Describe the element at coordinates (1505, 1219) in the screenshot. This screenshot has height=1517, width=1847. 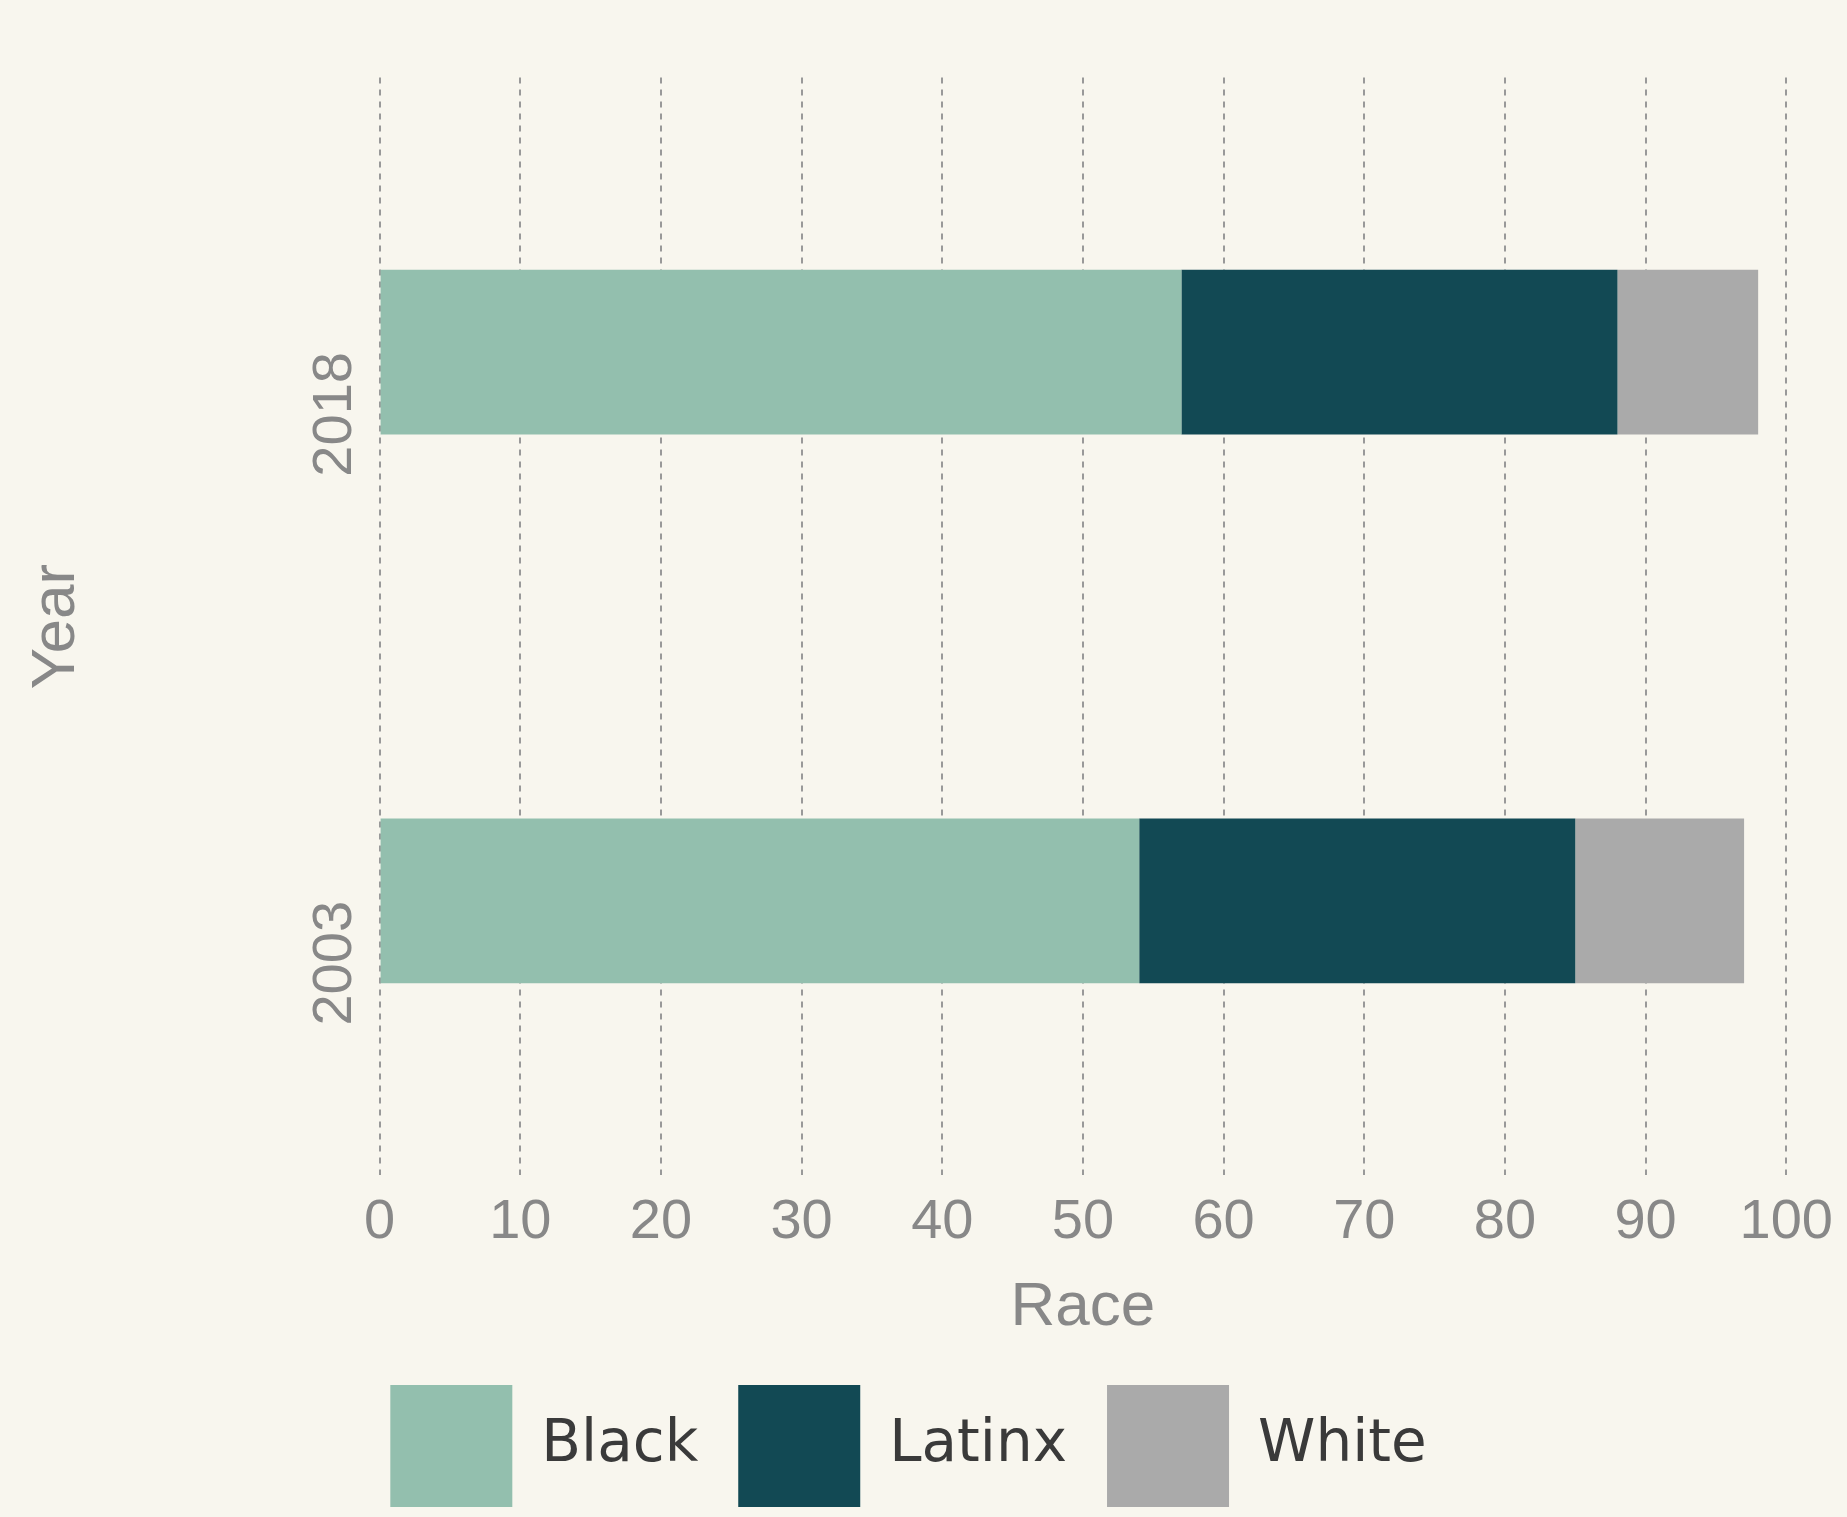
I see `x-tick-label: 80` at that location.